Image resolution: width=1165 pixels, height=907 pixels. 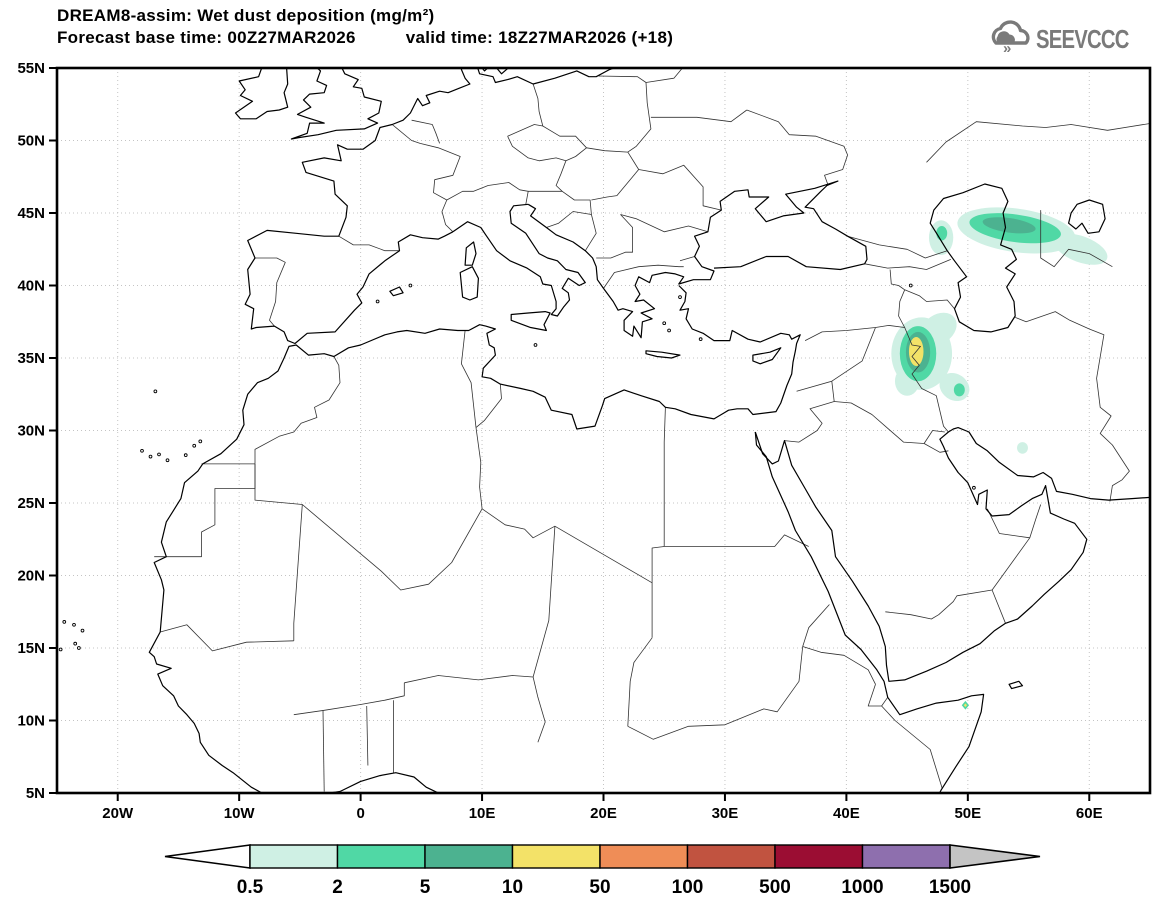 I want to click on logo-text: SEEVCCC, so click(x=1082, y=39).